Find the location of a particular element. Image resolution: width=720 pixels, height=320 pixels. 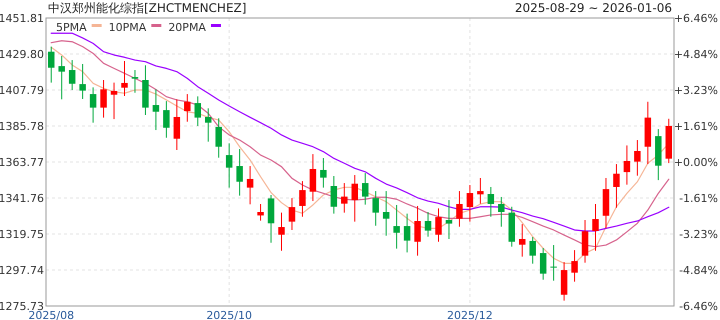

y2-tick-label: -4.84% is located at coordinates (698, 270).